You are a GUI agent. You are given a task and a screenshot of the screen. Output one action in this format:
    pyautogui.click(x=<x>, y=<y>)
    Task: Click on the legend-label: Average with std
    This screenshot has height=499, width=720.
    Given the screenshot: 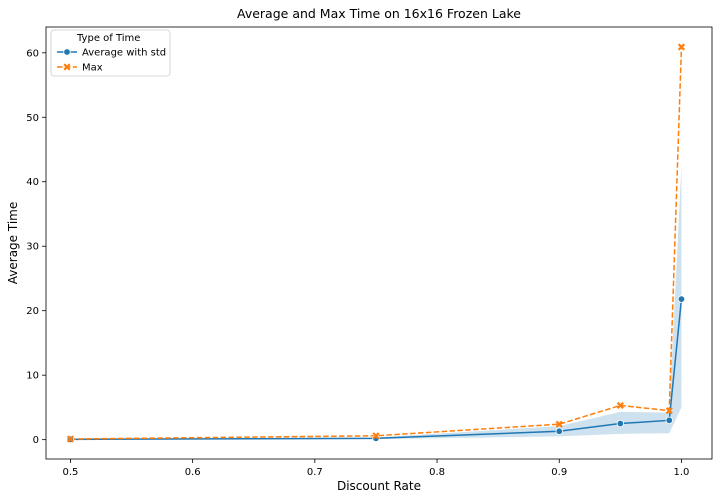 What is the action you would take?
    pyautogui.click(x=124, y=53)
    